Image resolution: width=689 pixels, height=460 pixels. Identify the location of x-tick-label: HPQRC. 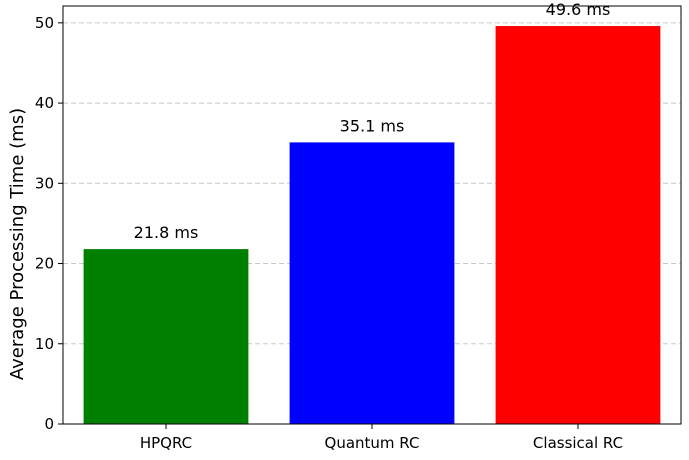
(166, 443).